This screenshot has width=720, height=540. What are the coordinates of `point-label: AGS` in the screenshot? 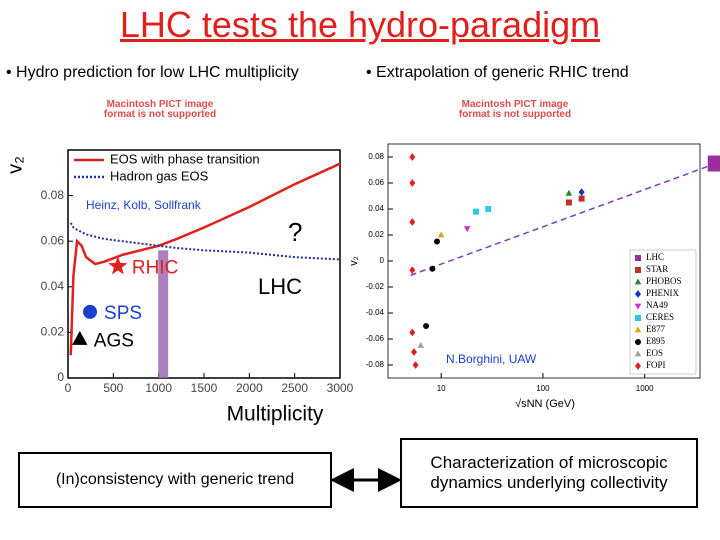 It's located at (114, 340).